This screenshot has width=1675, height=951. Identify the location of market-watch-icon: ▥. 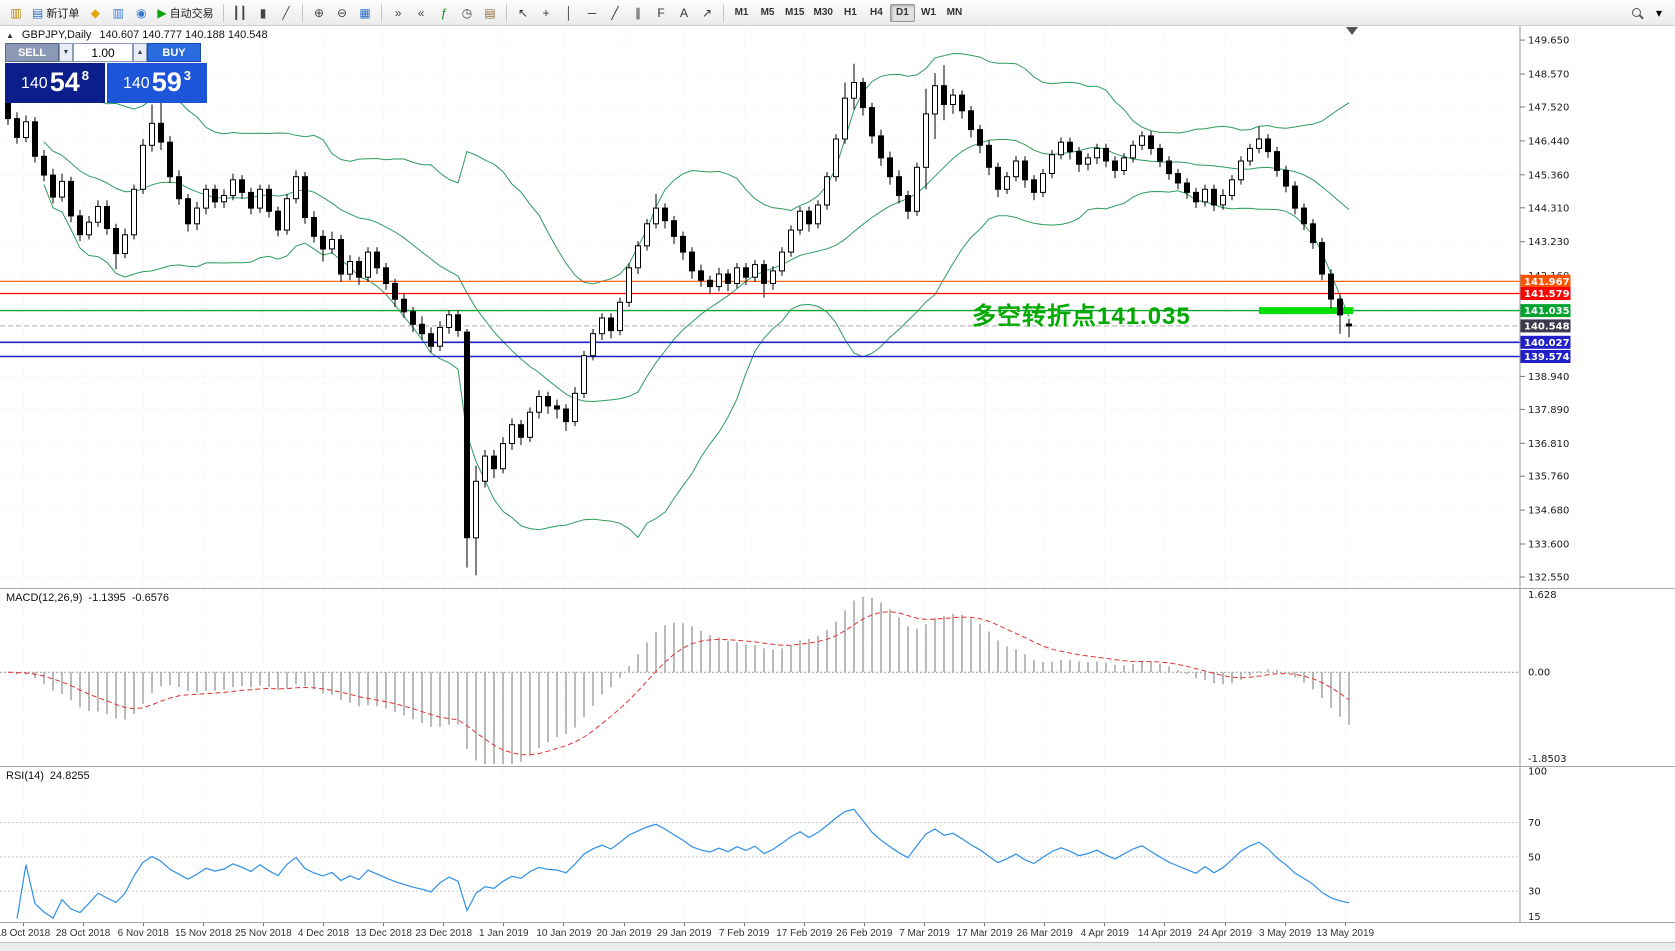
(118, 12).